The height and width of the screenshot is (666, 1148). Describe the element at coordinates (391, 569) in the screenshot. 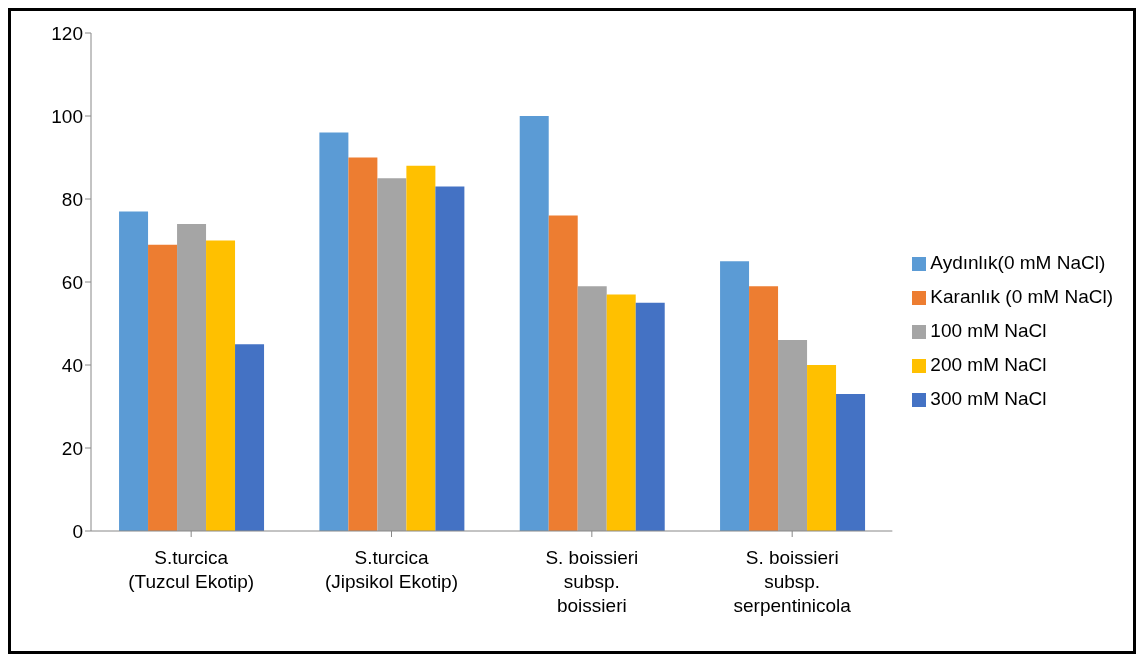

I see `x-tick-label: S.turcica (Jipsikol Ekotip)` at that location.